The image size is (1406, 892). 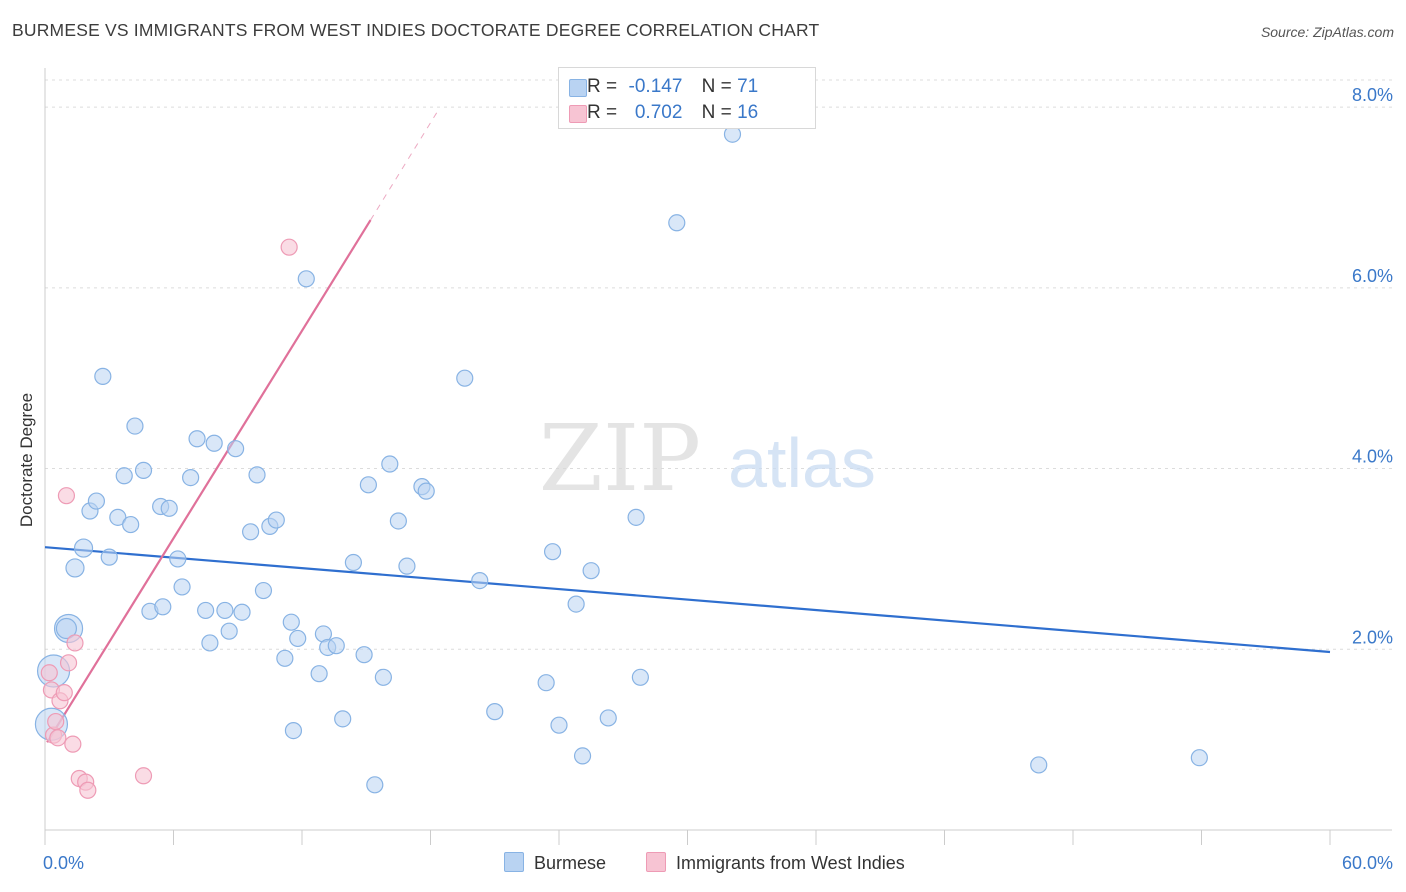 What do you see at coordinates (707, 458) in the screenshot?
I see `watermark: ZIP atlas` at bounding box center [707, 458].